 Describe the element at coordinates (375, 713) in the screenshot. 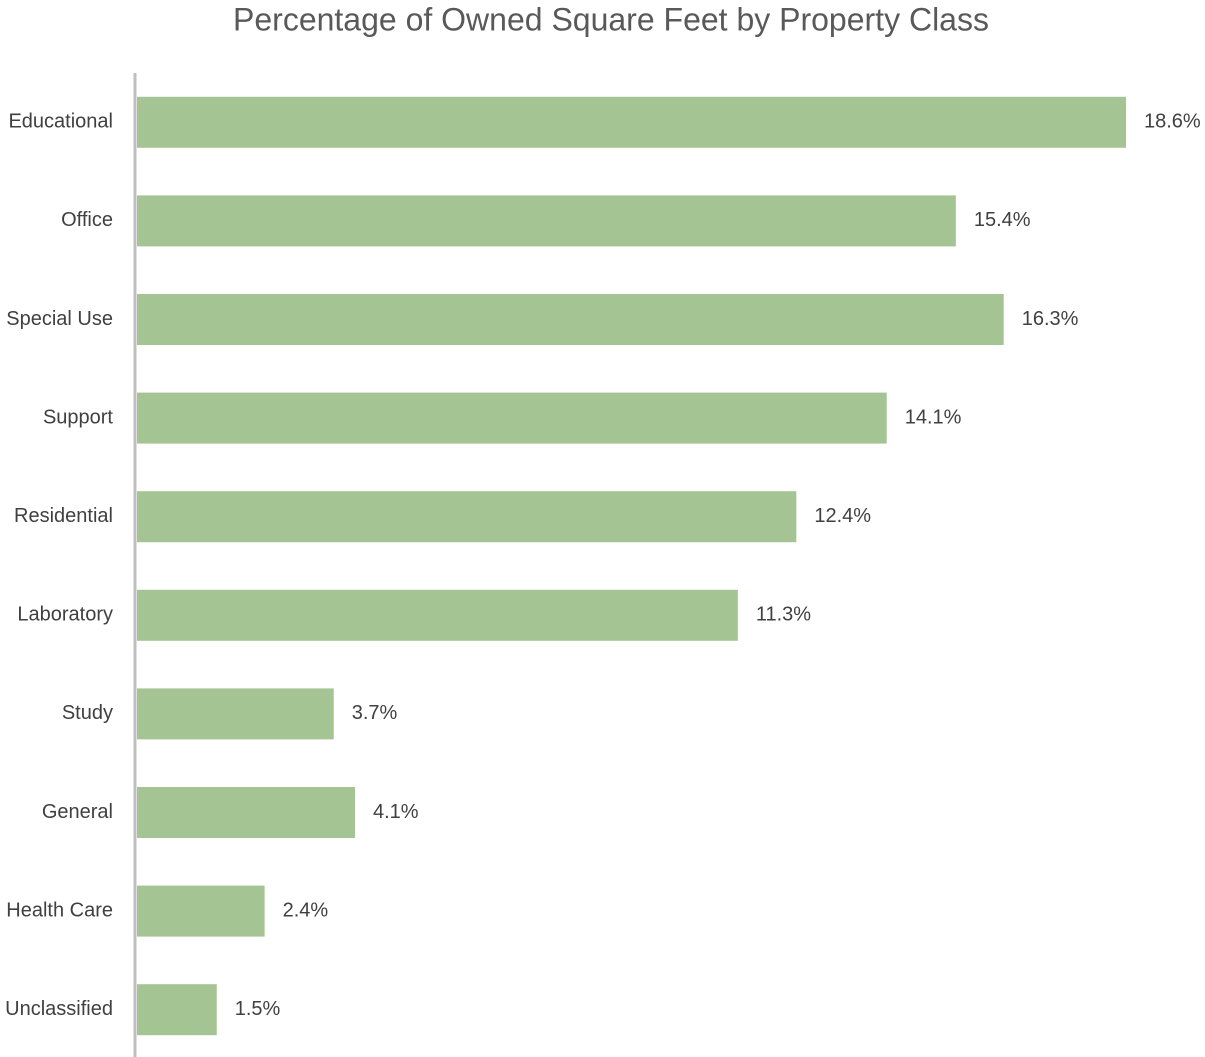

I see `value-label: 3.7%` at that location.